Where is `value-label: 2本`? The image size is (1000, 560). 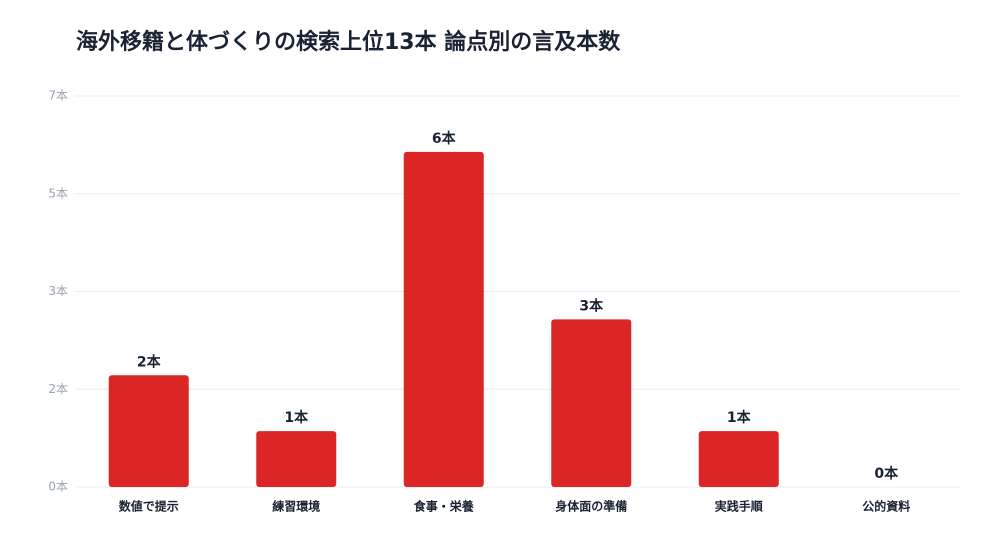 value-label: 2本 is located at coordinates (149, 361).